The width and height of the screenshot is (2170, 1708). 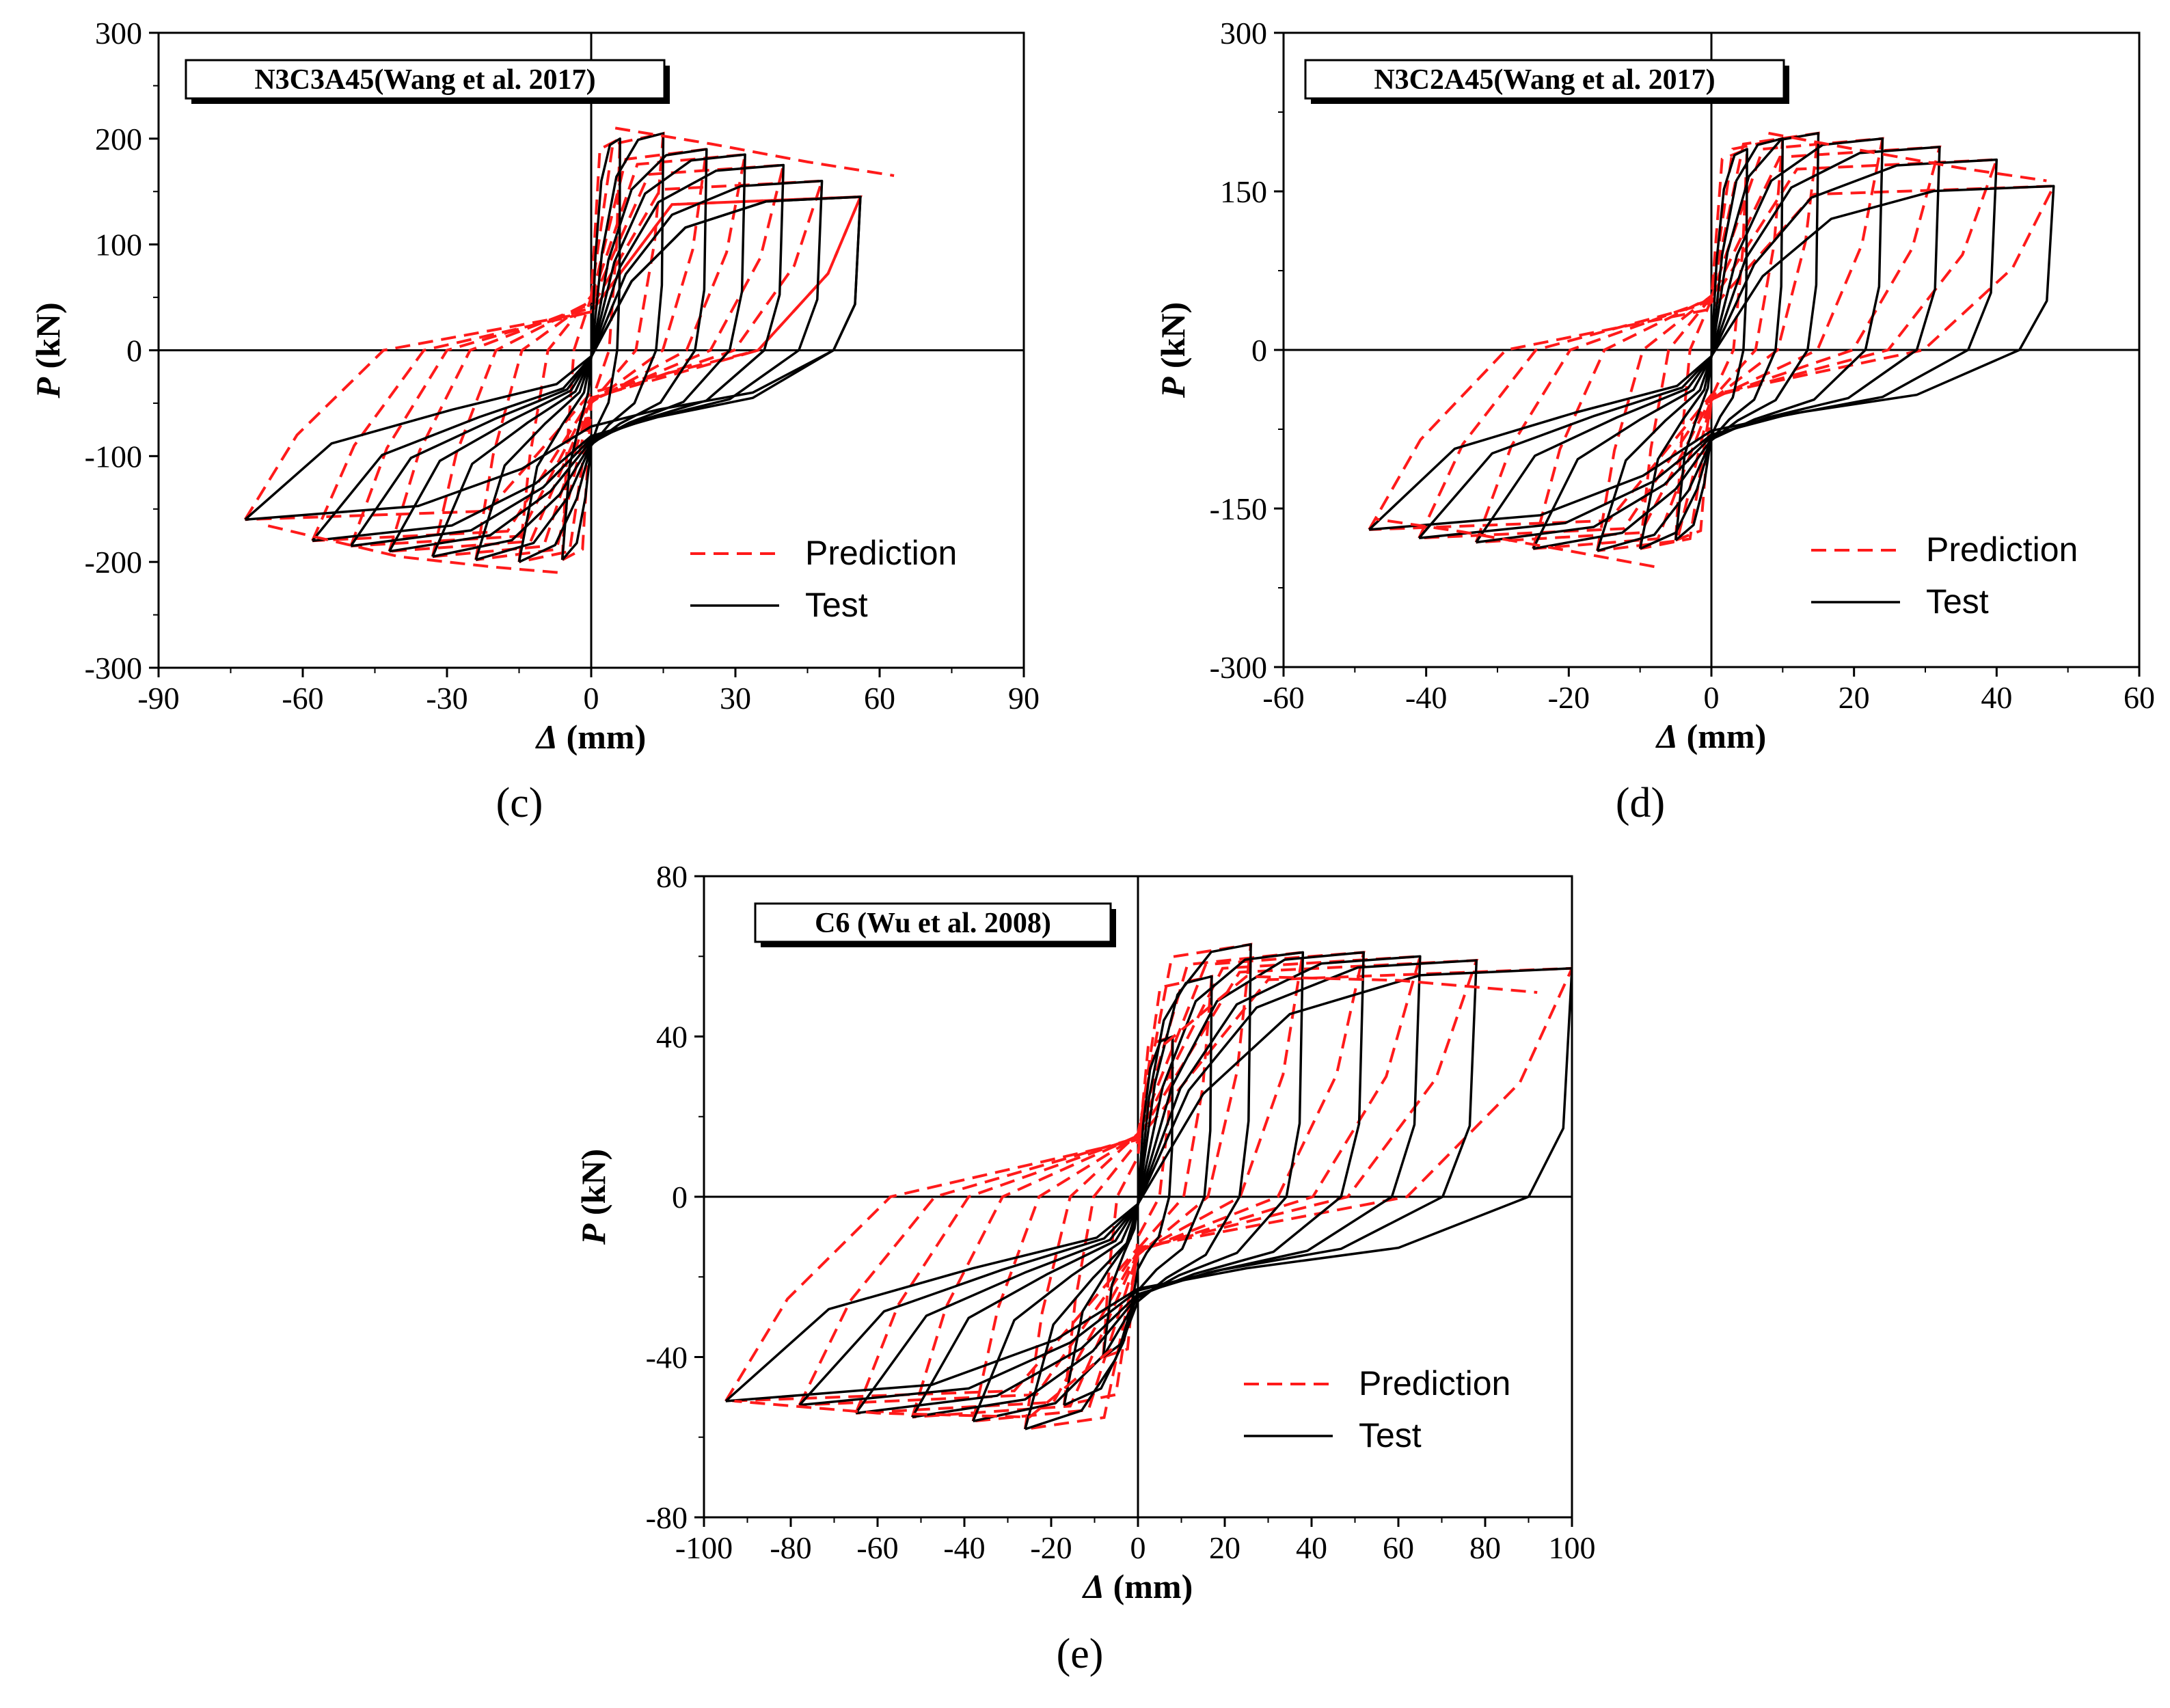 I want to click on y-tick-label: 80, so click(x=672, y=876).